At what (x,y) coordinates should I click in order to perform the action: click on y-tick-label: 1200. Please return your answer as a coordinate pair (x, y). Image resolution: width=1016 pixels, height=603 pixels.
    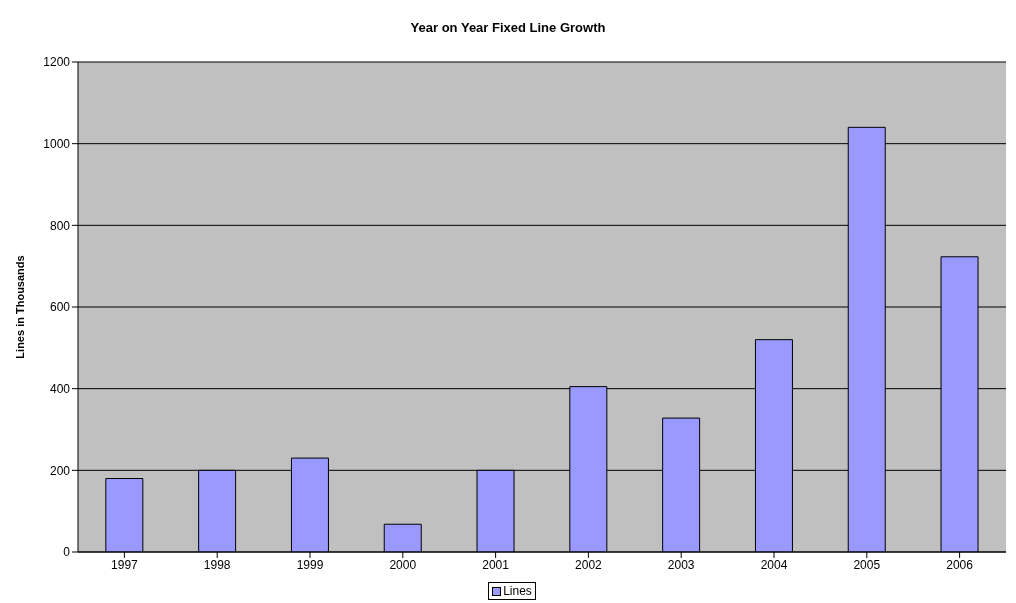
    Looking at the image, I should click on (57, 62).